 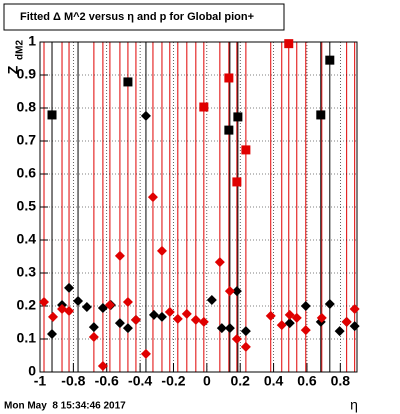 What do you see at coordinates (307, 381) in the screenshot?
I see `x-tick-label: 0.6` at bounding box center [307, 381].